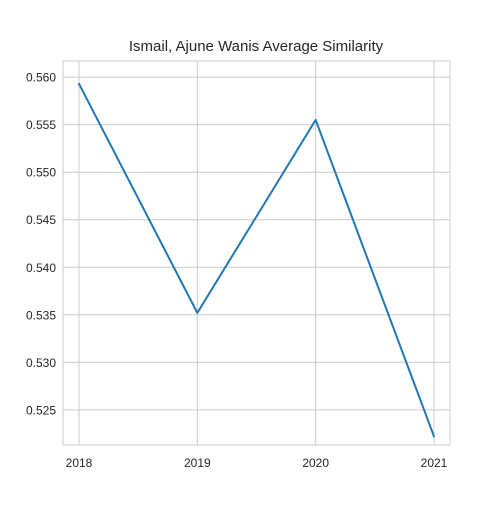  I want to click on y-axis-tick-labels: 0.525 0.530 0.535 0.540 0.545 0.550 0.555 0.560, so click(41, 244).